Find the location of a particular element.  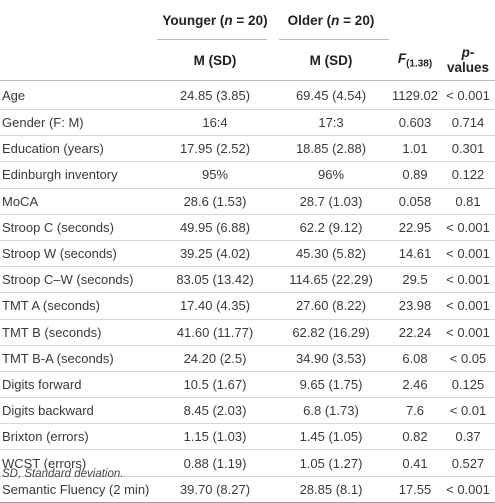

table-row: Edinburgh inventory 95% 96% 0.89 0.122 is located at coordinates (247, 175).